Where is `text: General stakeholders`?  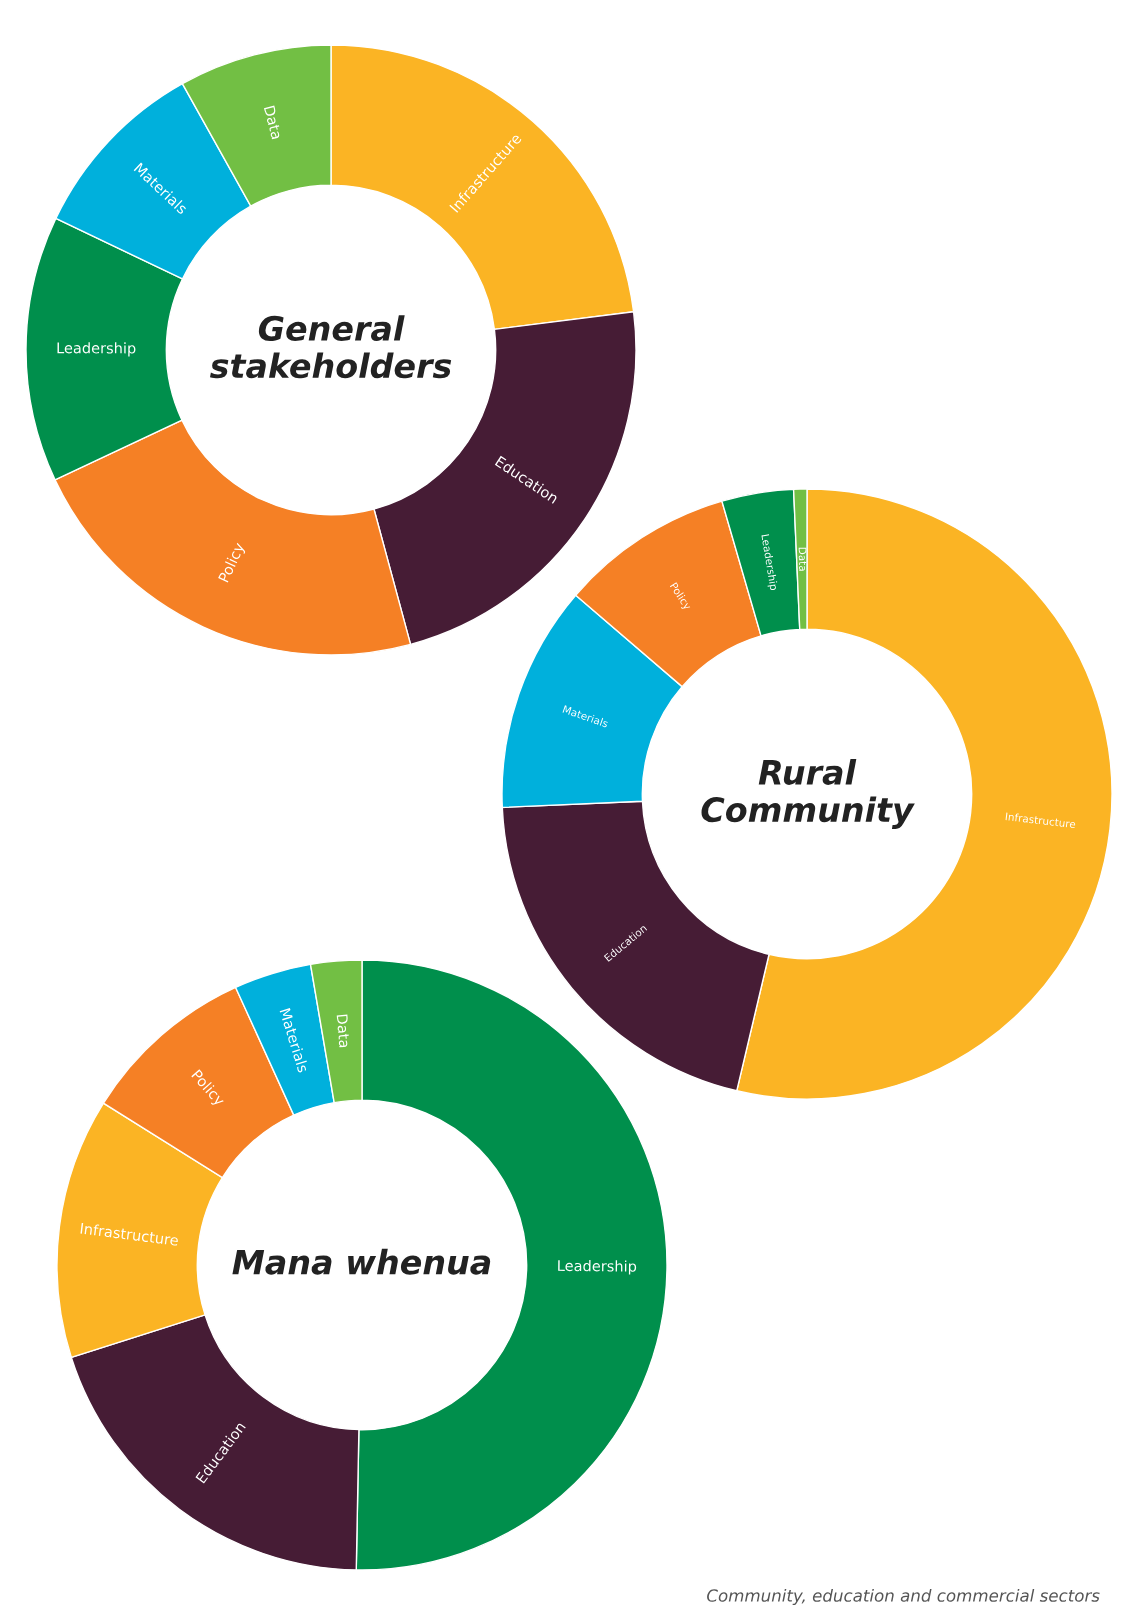
text: General stakeholders is located at coordinates (331, 347).